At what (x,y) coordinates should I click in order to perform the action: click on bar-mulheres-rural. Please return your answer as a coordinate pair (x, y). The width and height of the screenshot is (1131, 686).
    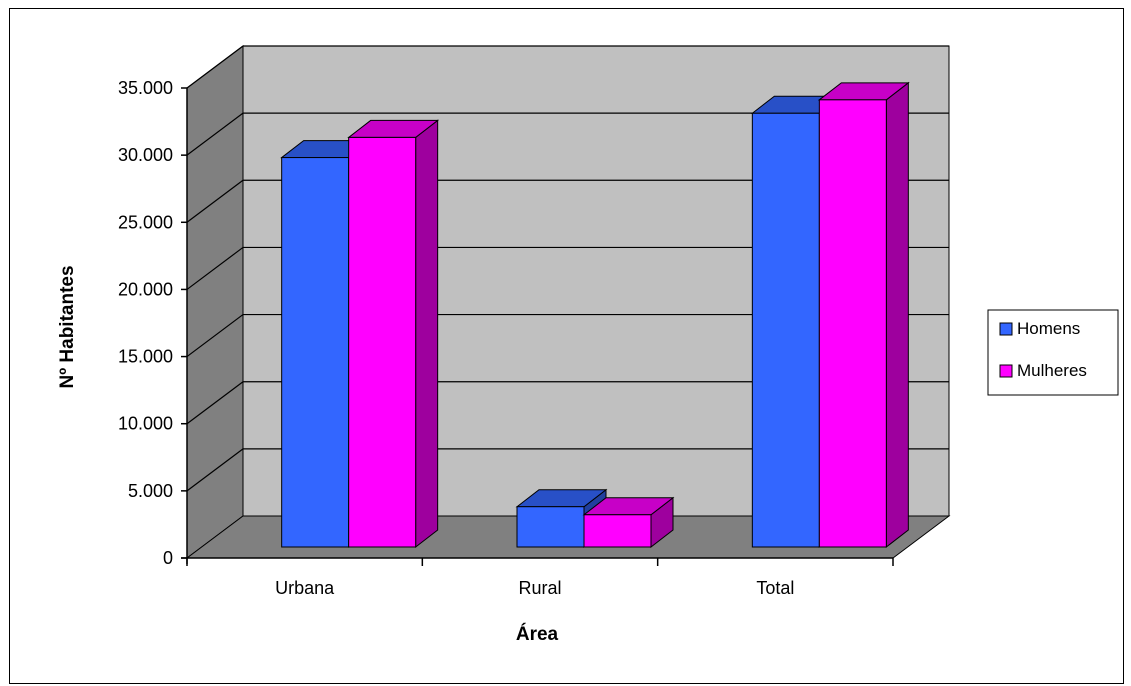
    Looking at the image, I should click on (628, 522).